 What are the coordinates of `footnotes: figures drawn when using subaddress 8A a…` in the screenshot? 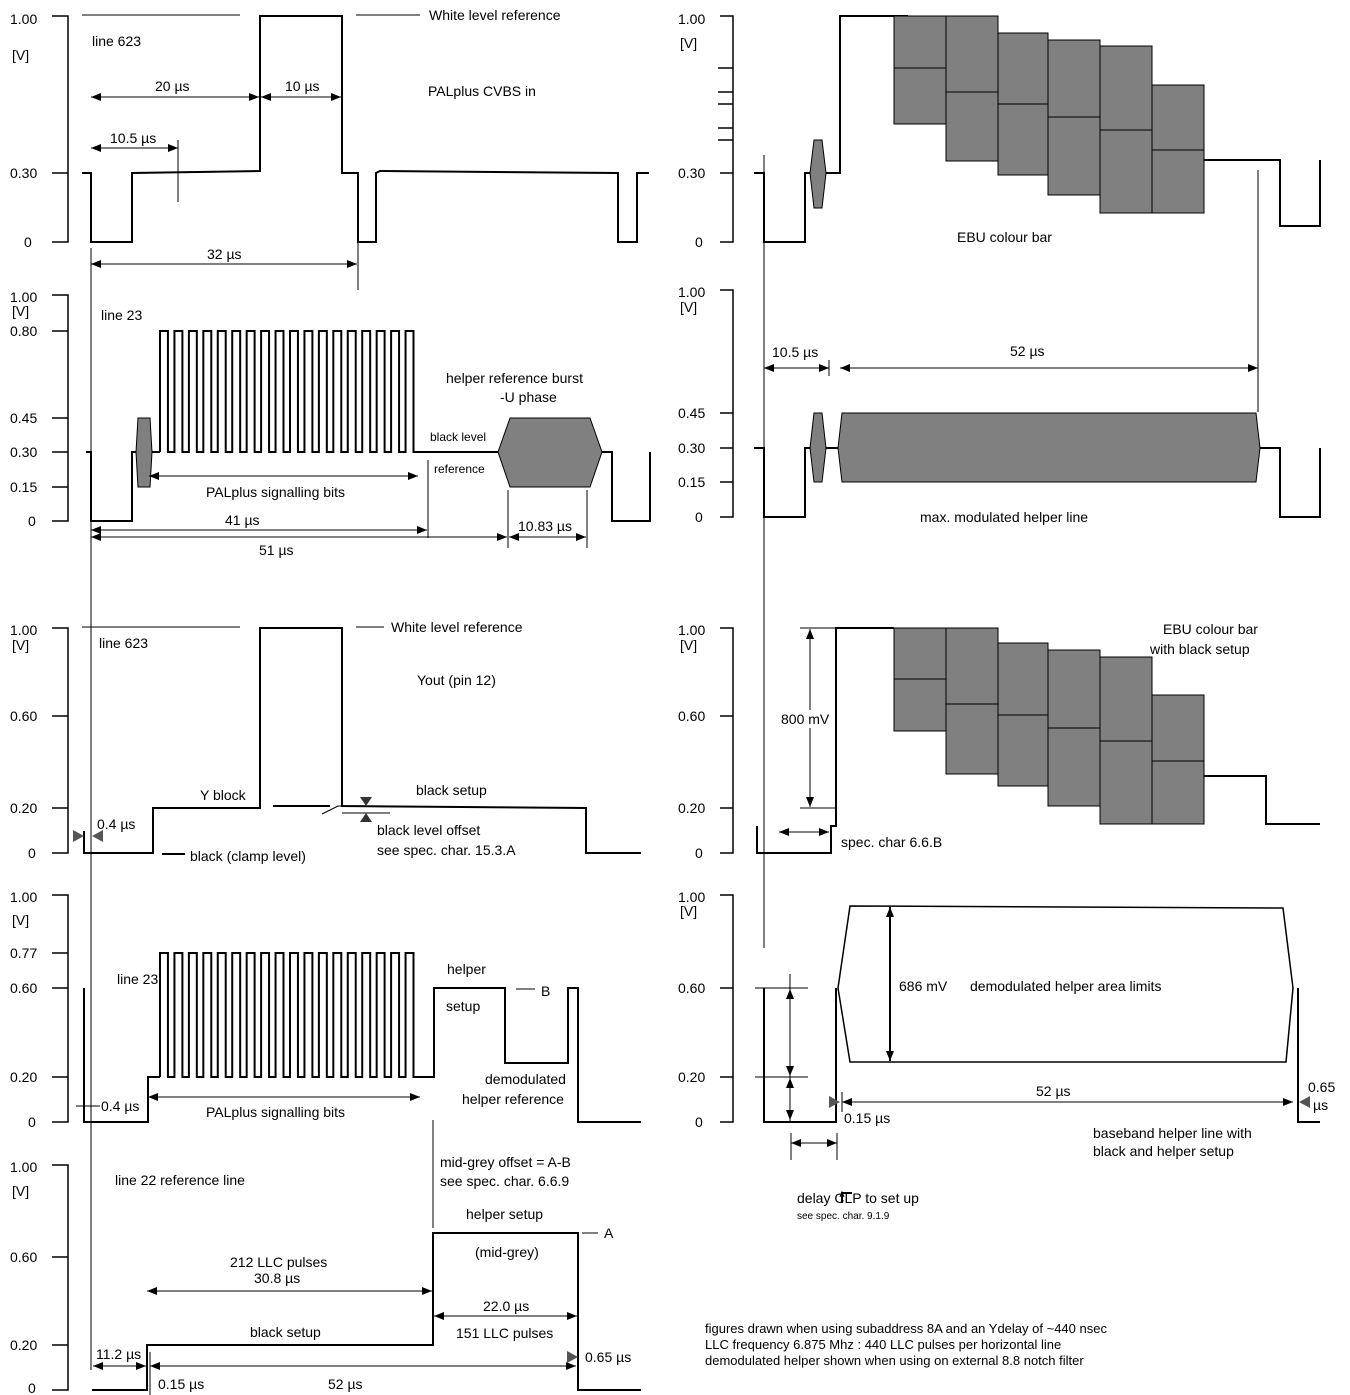 It's located at (906, 1344).